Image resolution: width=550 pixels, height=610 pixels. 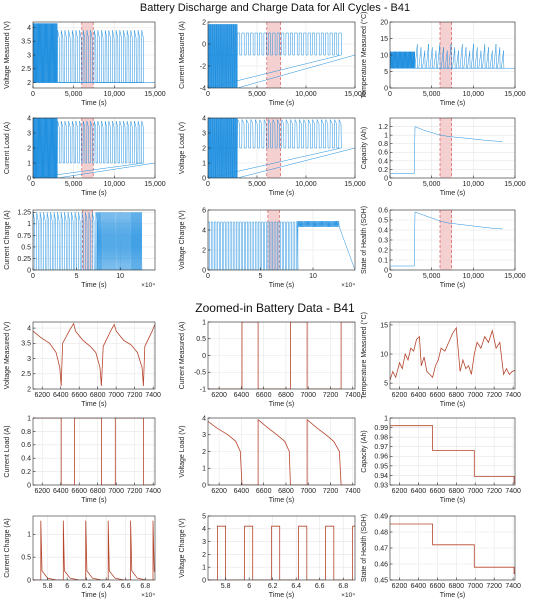 I want to click on y-tick-label: 0.99, so click(x=381, y=428).